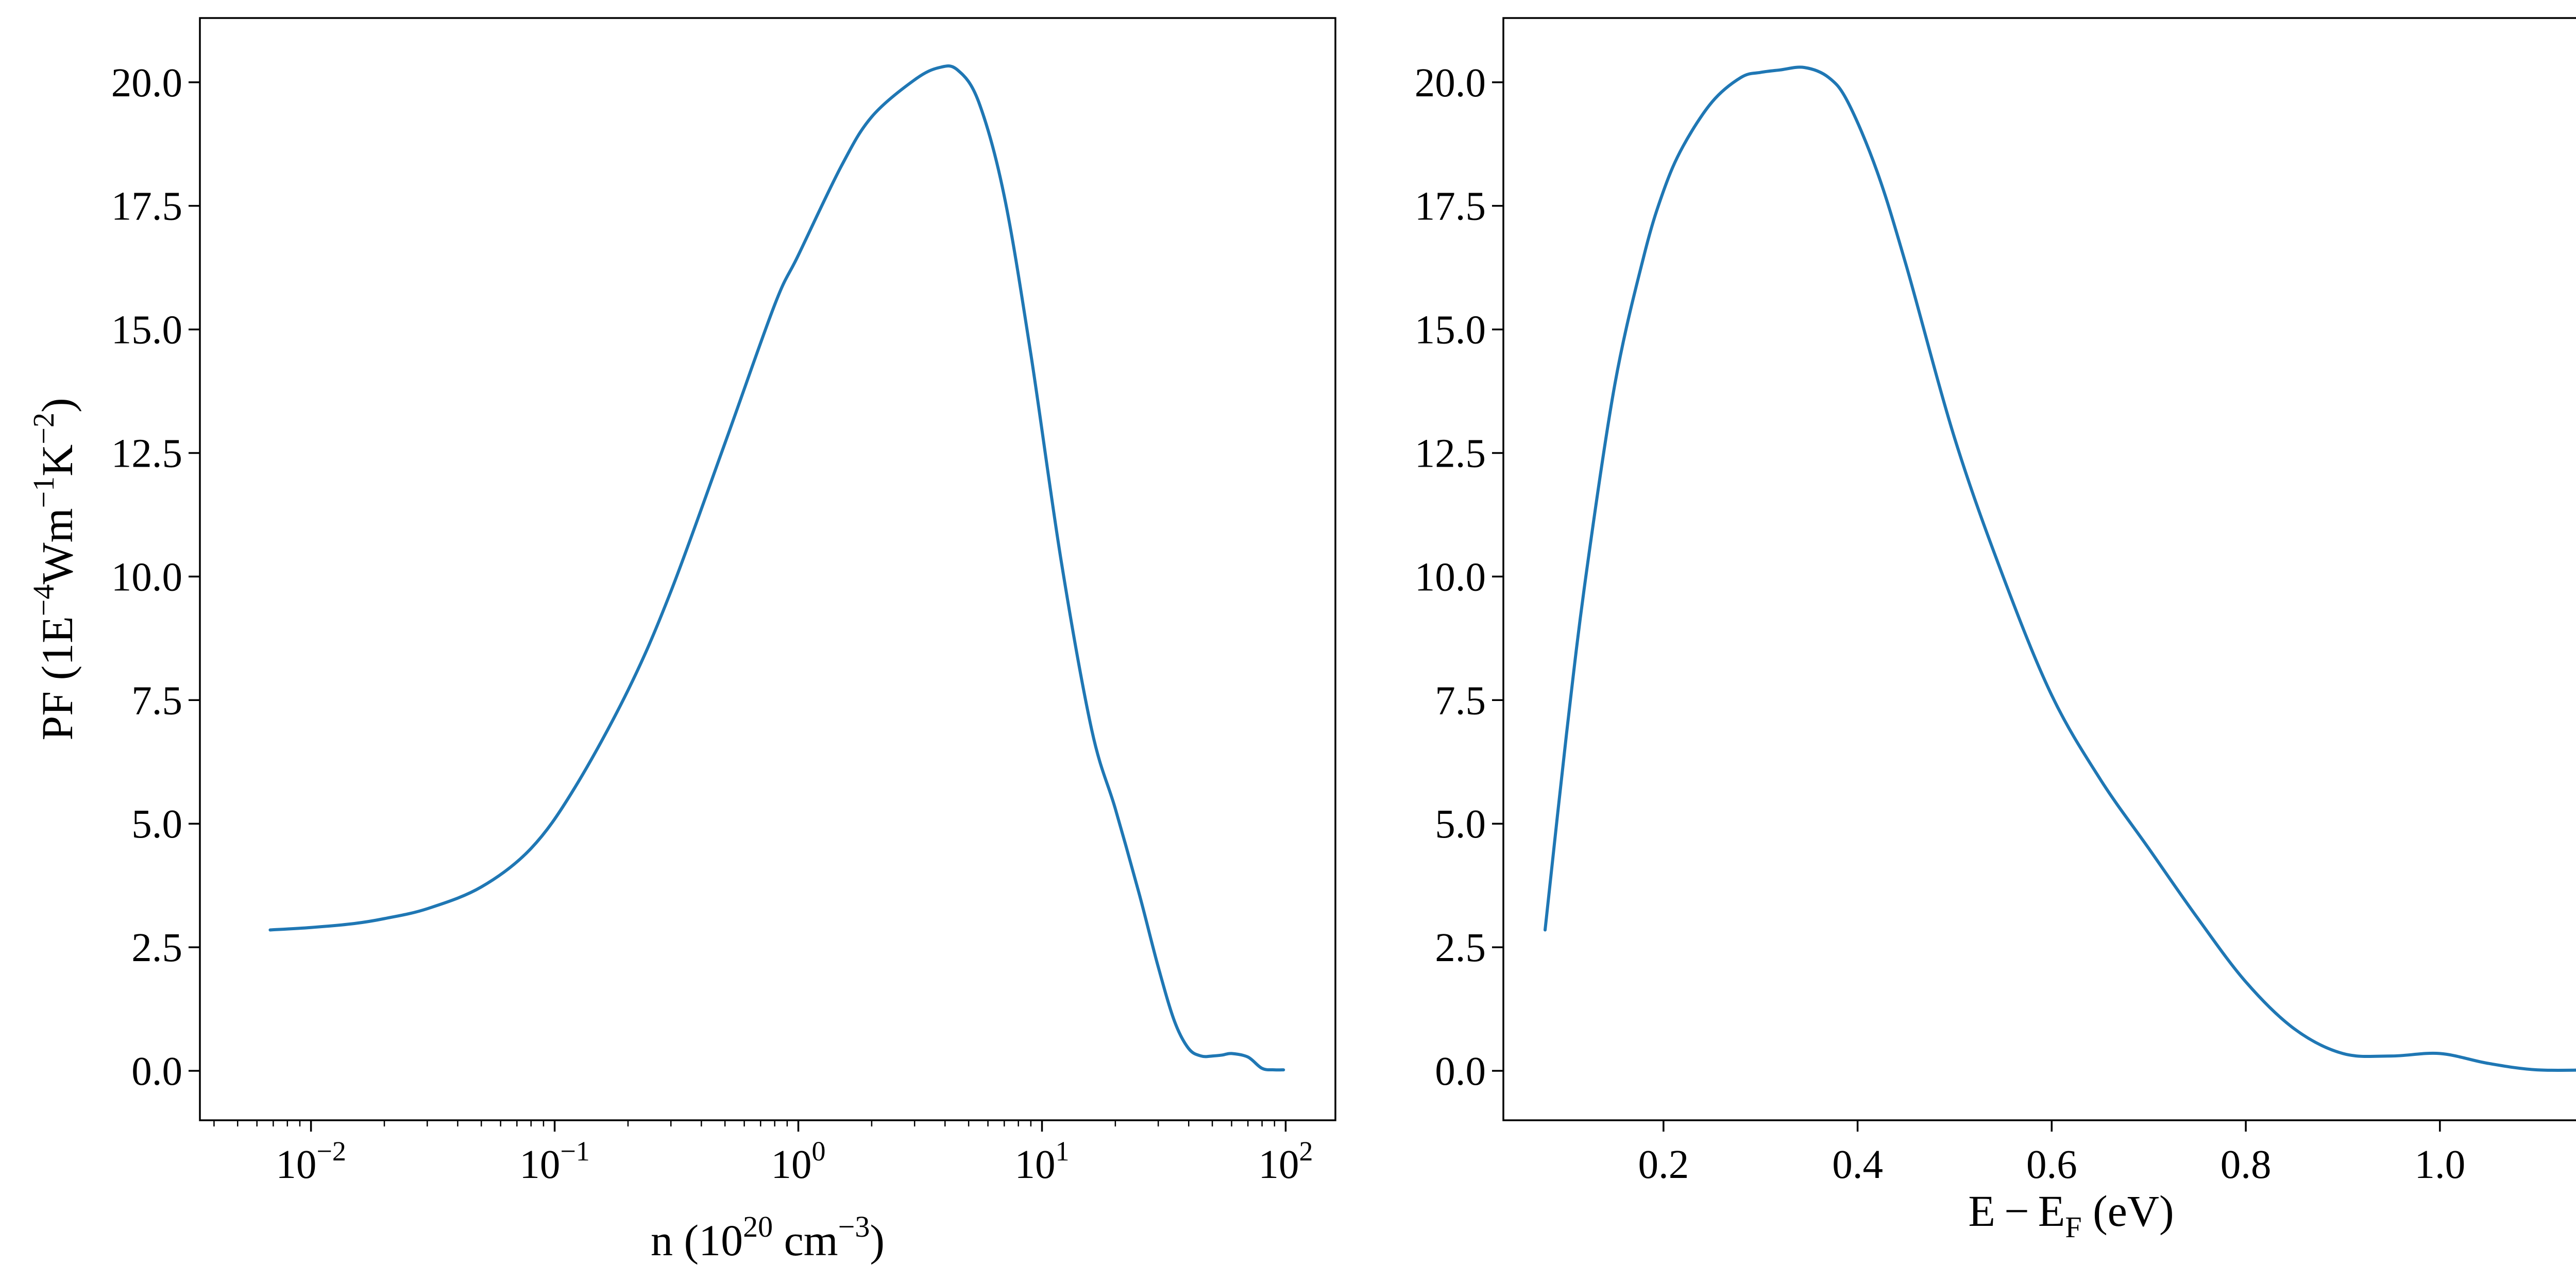  What do you see at coordinates (146, 330) in the screenshot?
I see `left-y-tick-label: 15.0` at bounding box center [146, 330].